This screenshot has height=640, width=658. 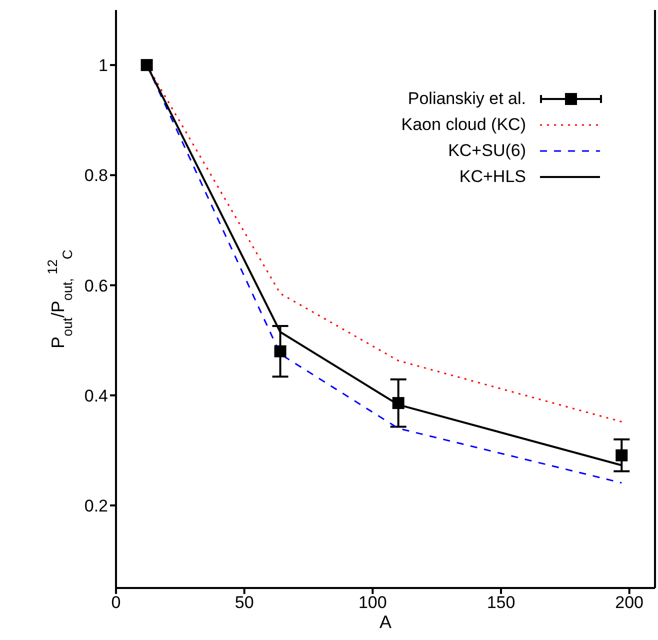 What do you see at coordinates (96, 286) in the screenshot?
I see `y-tick-label: 0.6` at bounding box center [96, 286].